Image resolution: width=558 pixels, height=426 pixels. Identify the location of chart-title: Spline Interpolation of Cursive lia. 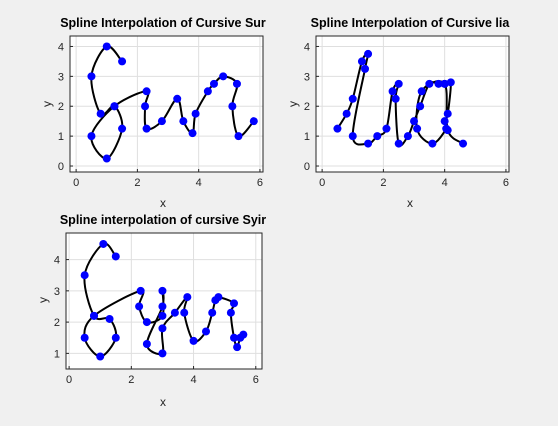
(411, 23).